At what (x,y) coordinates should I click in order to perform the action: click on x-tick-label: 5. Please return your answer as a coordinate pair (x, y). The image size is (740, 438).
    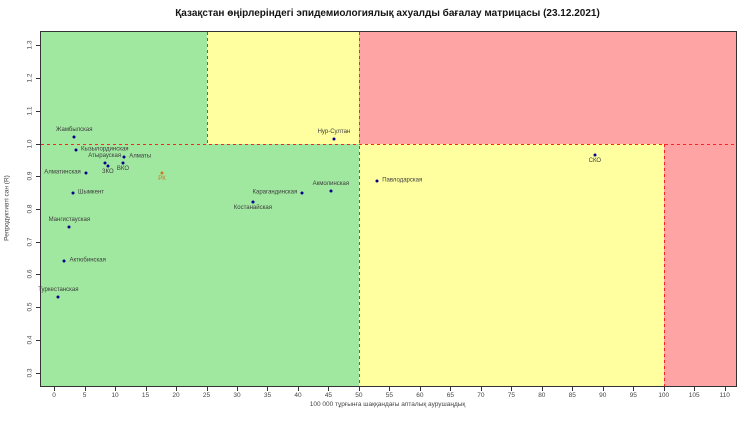
    Looking at the image, I should click on (84, 395).